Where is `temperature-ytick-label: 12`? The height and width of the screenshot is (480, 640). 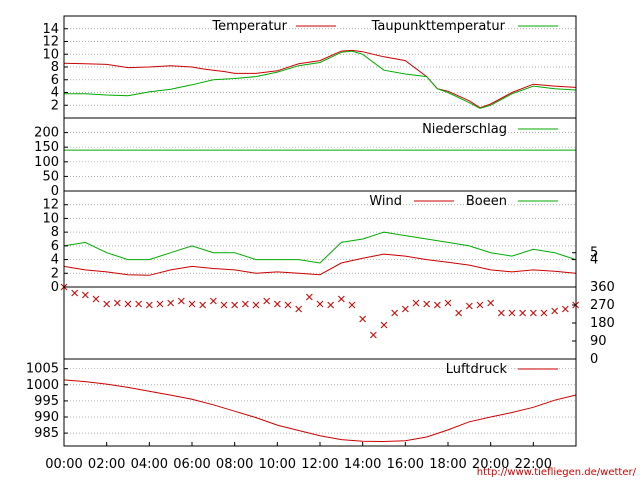
temperature-ytick-label: 12 is located at coordinates (50, 42).